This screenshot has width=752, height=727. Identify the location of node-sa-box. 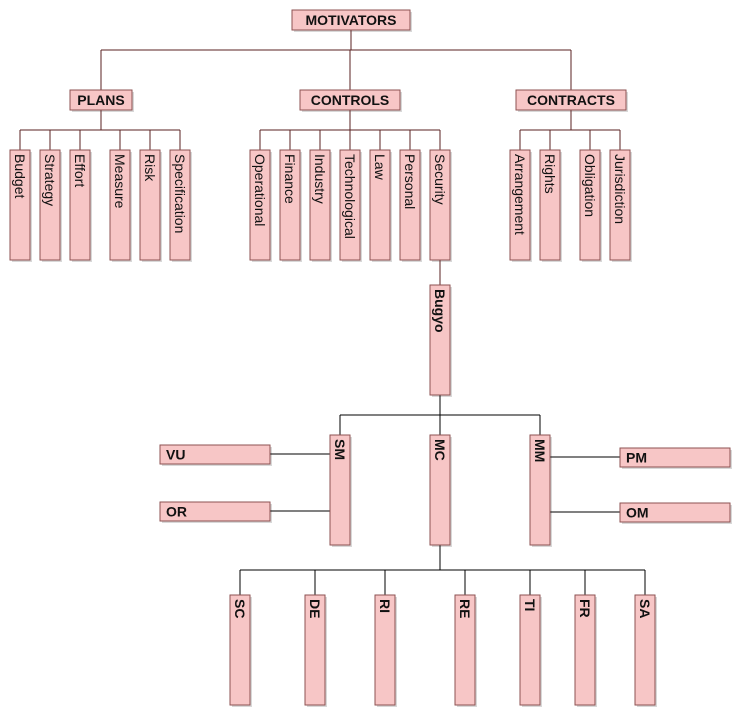
(645, 650).